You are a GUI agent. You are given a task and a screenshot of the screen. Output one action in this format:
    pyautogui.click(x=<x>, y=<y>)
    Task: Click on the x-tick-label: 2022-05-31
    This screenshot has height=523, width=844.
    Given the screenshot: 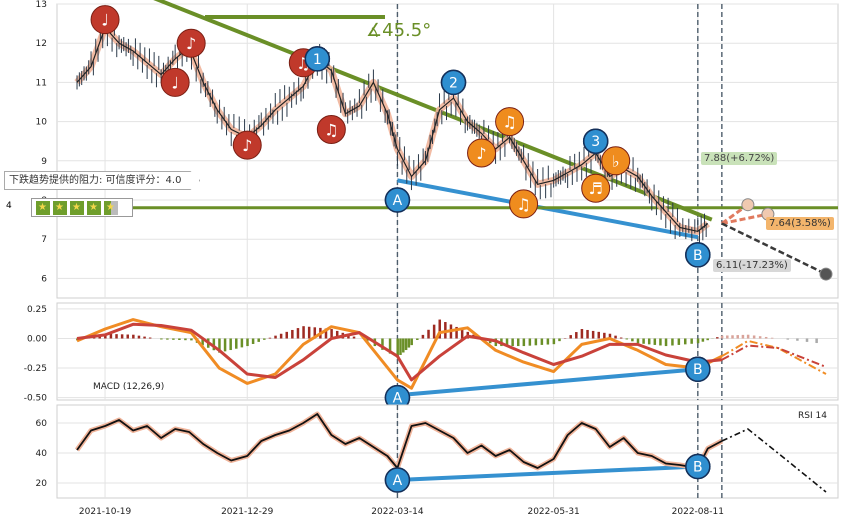 What is the action you would take?
    pyautogui.click(x=553, y=512)
    